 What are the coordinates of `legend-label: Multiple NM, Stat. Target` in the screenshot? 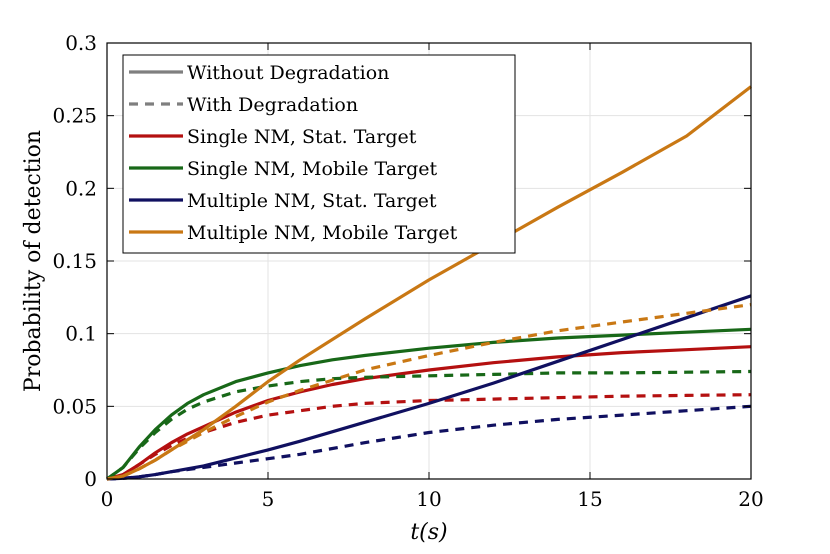 It's located at (312, 201).